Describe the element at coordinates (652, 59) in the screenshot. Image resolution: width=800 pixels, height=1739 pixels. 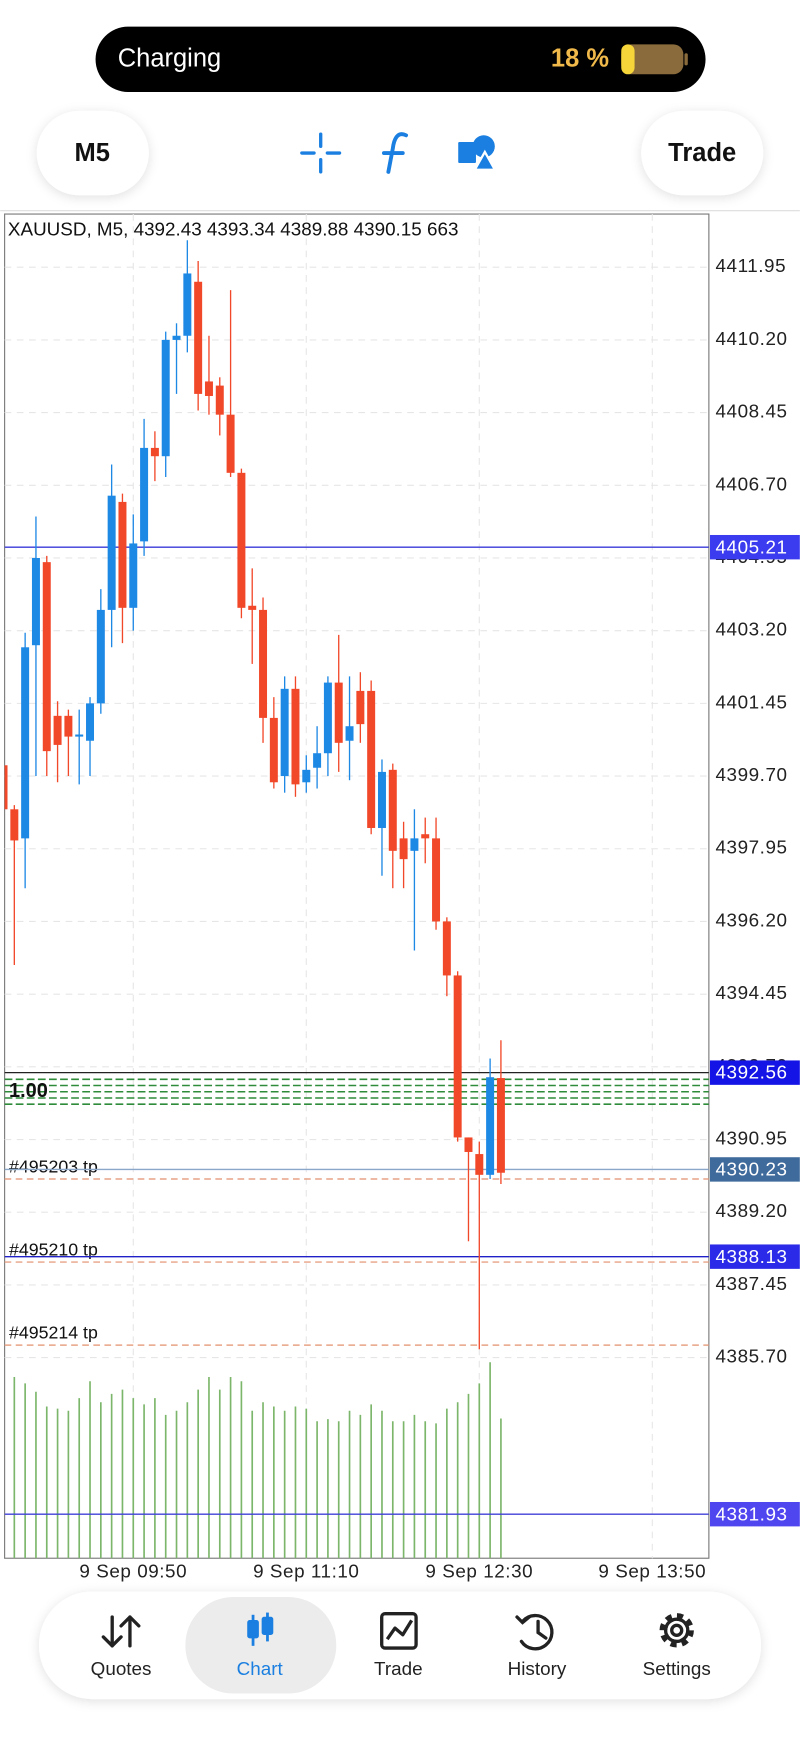
I see `battery-icon` at that location.